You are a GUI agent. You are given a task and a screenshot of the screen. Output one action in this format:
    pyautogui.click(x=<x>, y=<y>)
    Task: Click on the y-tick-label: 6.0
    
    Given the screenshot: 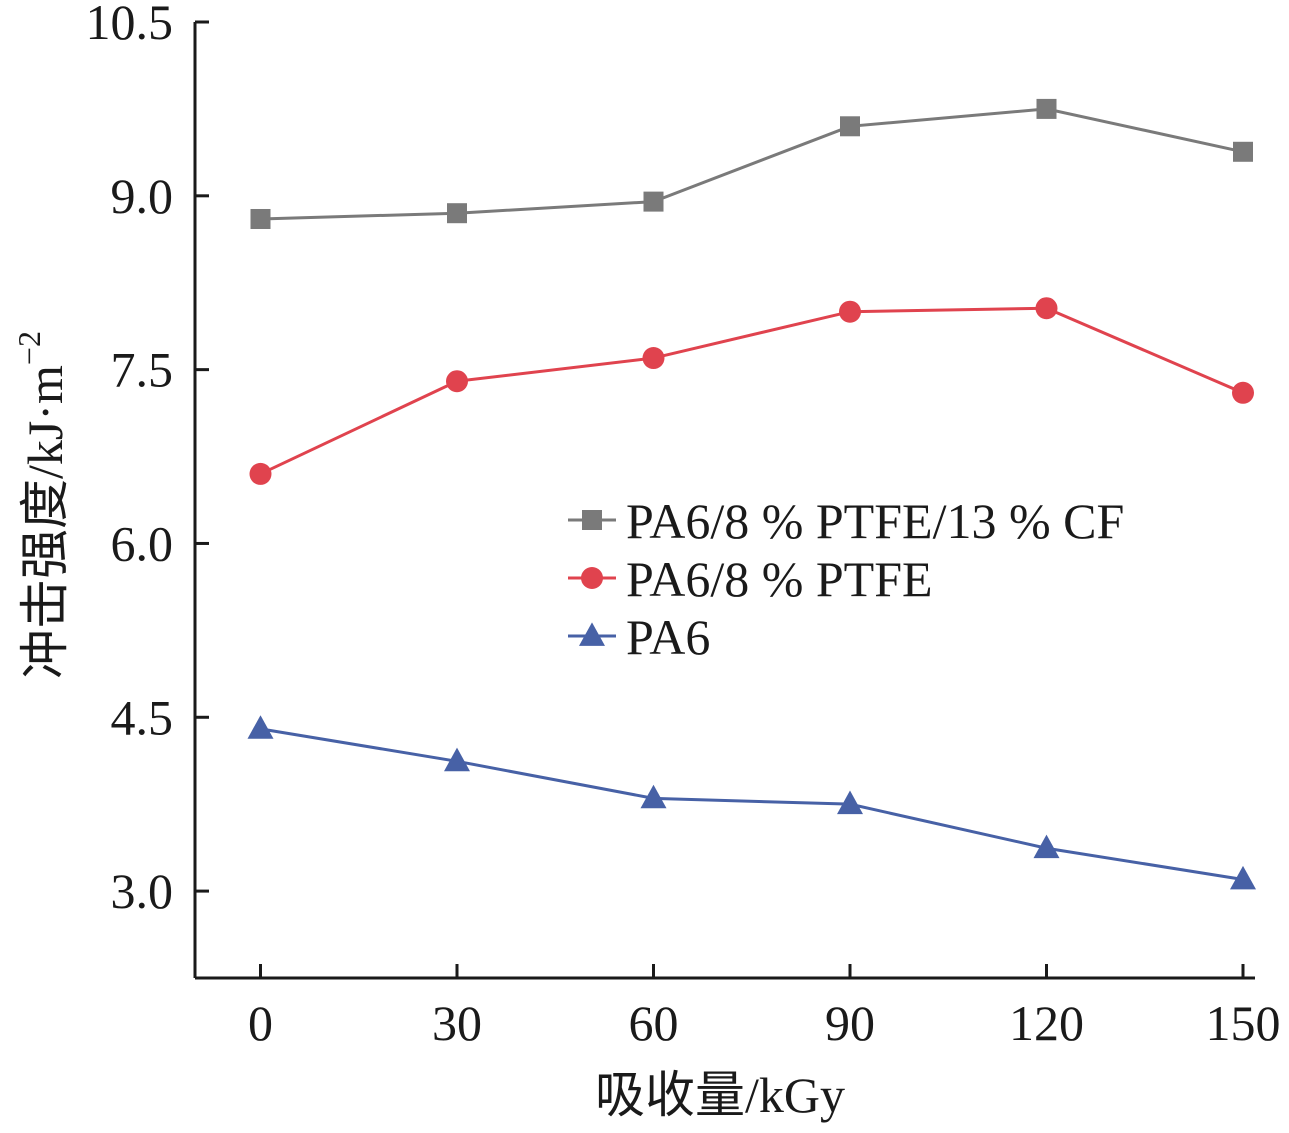 What is the action you would take?
    pyautogui.click(x=142, y=543)
    